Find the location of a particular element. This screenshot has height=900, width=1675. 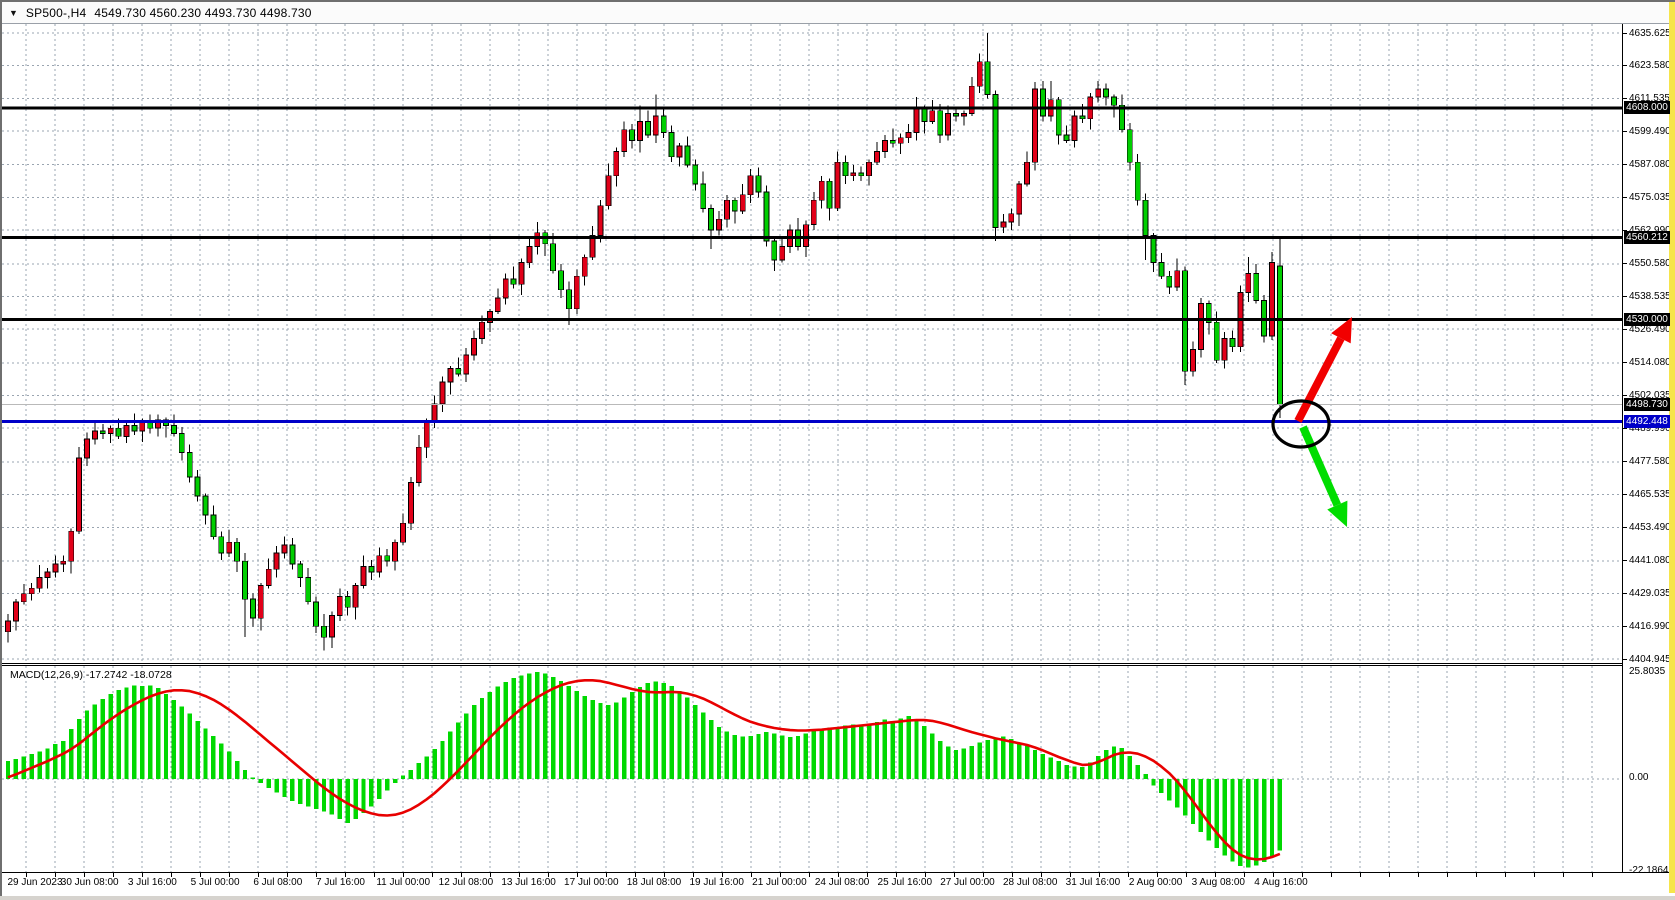

time-label: 29 Jun 2023 is located at coordinates (35, 882).